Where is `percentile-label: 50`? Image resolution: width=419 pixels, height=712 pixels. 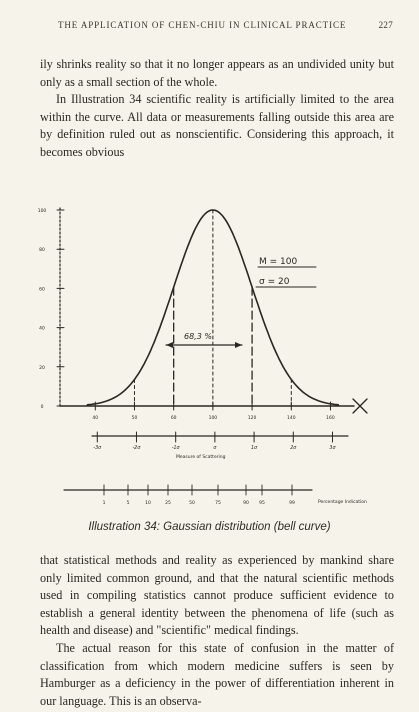
percentile-label: 50 is located at coordinates (192, 503).